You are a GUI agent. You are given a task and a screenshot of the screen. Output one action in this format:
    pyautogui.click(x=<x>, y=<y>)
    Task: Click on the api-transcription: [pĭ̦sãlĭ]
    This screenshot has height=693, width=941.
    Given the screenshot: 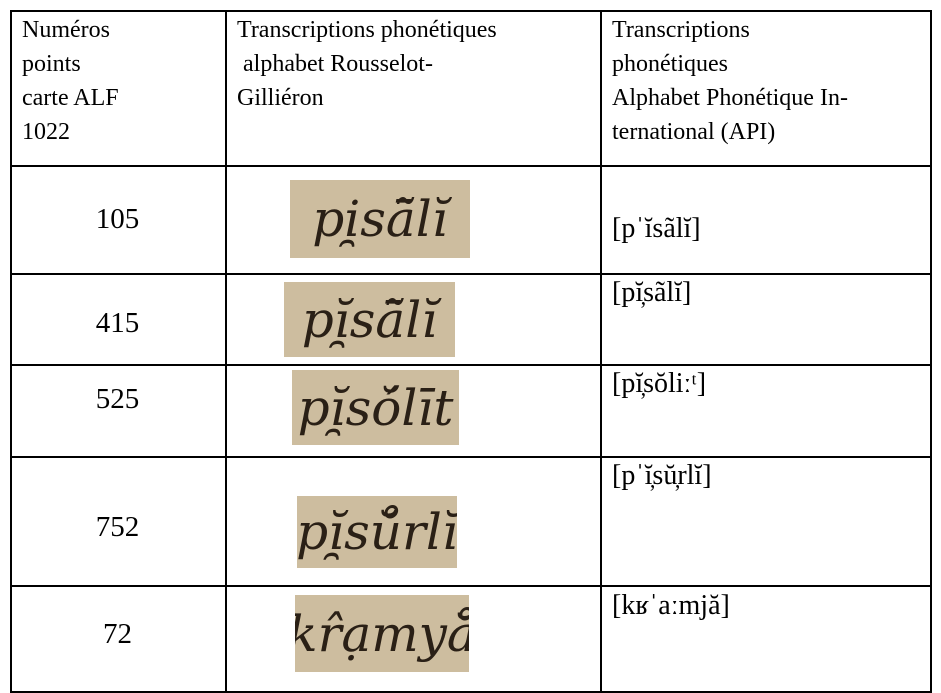 What is the action you would take?
    pyautogui.click(x=652, y=292)
    